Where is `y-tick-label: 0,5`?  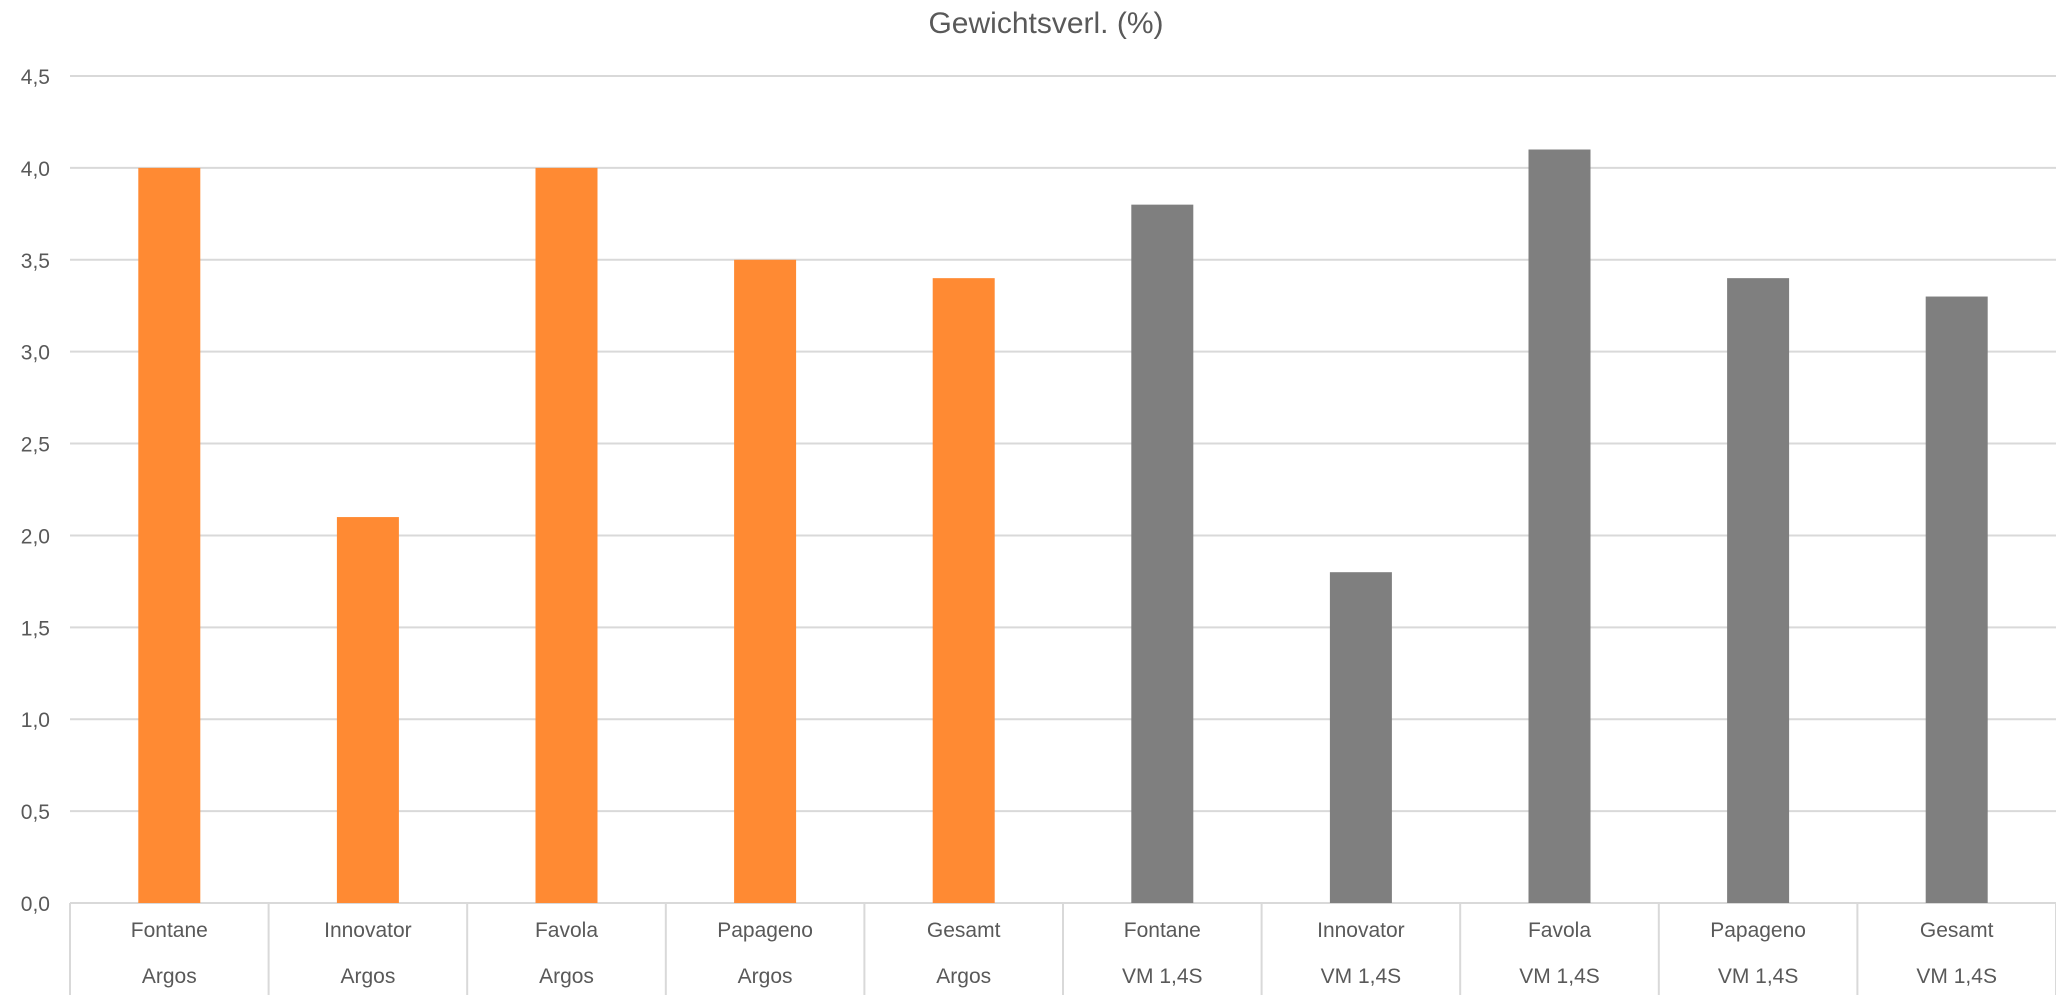 y-tick-label: 0,5 is located at coordinates (35, 812).